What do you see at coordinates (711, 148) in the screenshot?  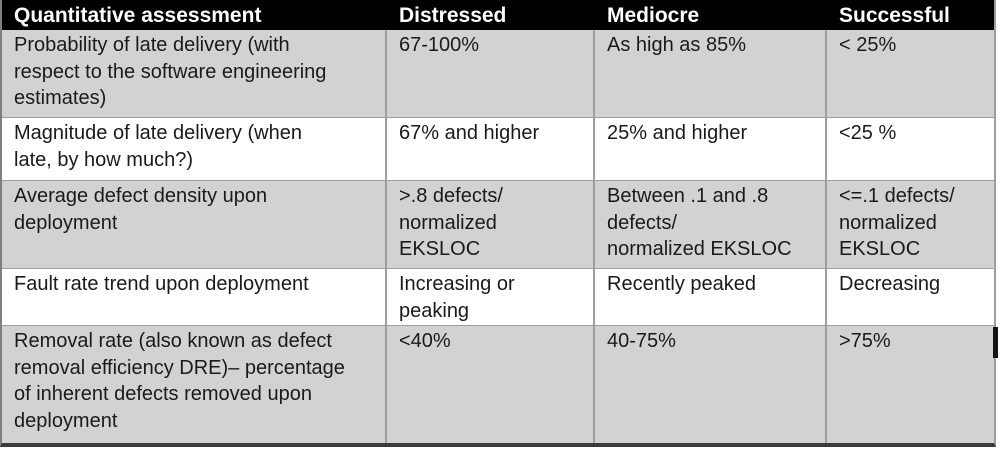 I see `cell-mediocre: 25% and higher` at bounding box center [711, 148].